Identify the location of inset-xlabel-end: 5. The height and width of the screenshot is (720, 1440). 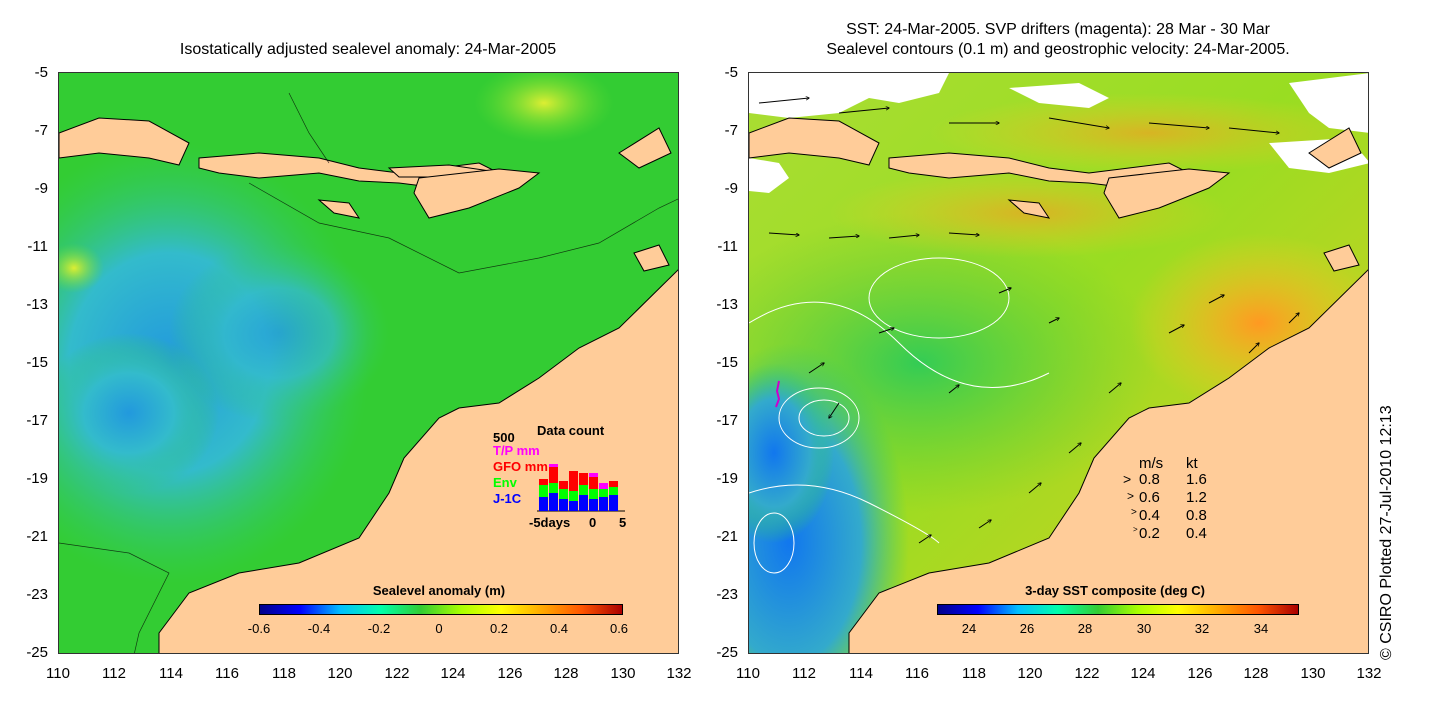
(623, 522).